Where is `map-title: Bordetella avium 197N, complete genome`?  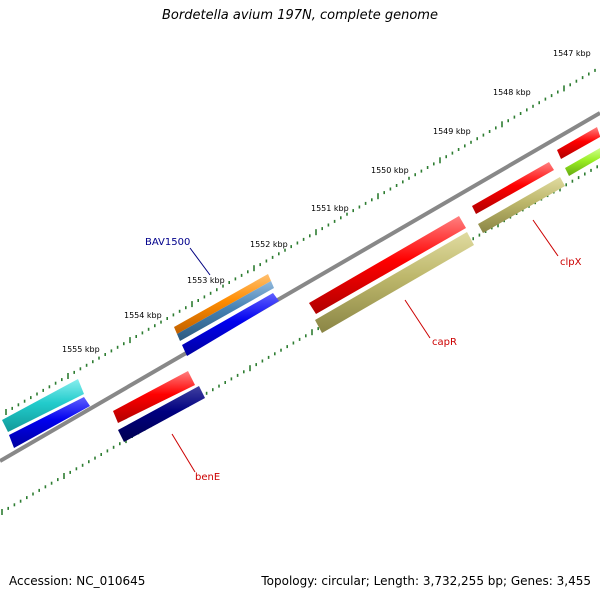
map-title: Bordetella avium 197N, complete genome is located at coordinates (300, 15).